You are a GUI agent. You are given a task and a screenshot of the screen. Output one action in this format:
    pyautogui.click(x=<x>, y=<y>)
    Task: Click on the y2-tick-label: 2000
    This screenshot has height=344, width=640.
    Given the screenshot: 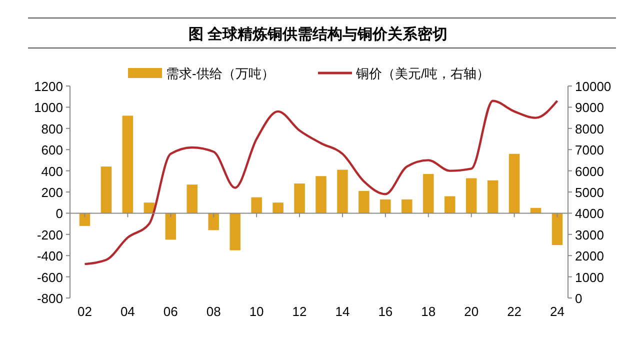 What is the action you would take?
    pyautogui.click(x=589, y=256)
    